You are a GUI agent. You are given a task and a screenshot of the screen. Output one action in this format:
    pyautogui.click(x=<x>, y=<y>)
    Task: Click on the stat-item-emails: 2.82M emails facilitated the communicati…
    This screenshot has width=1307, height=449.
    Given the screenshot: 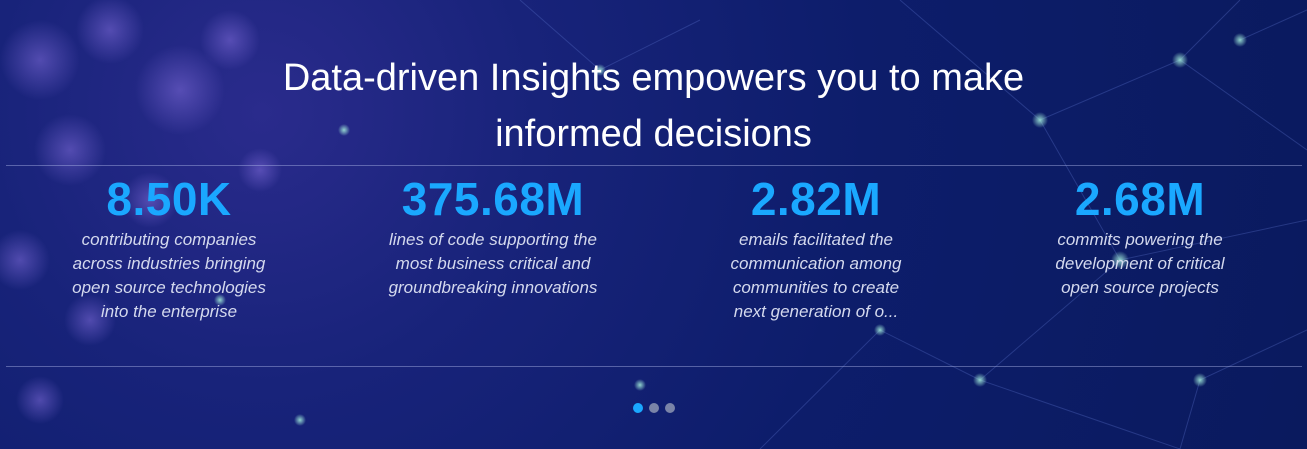 What is the action you would take?
    pyautogui.click(x=816, y=247)
    